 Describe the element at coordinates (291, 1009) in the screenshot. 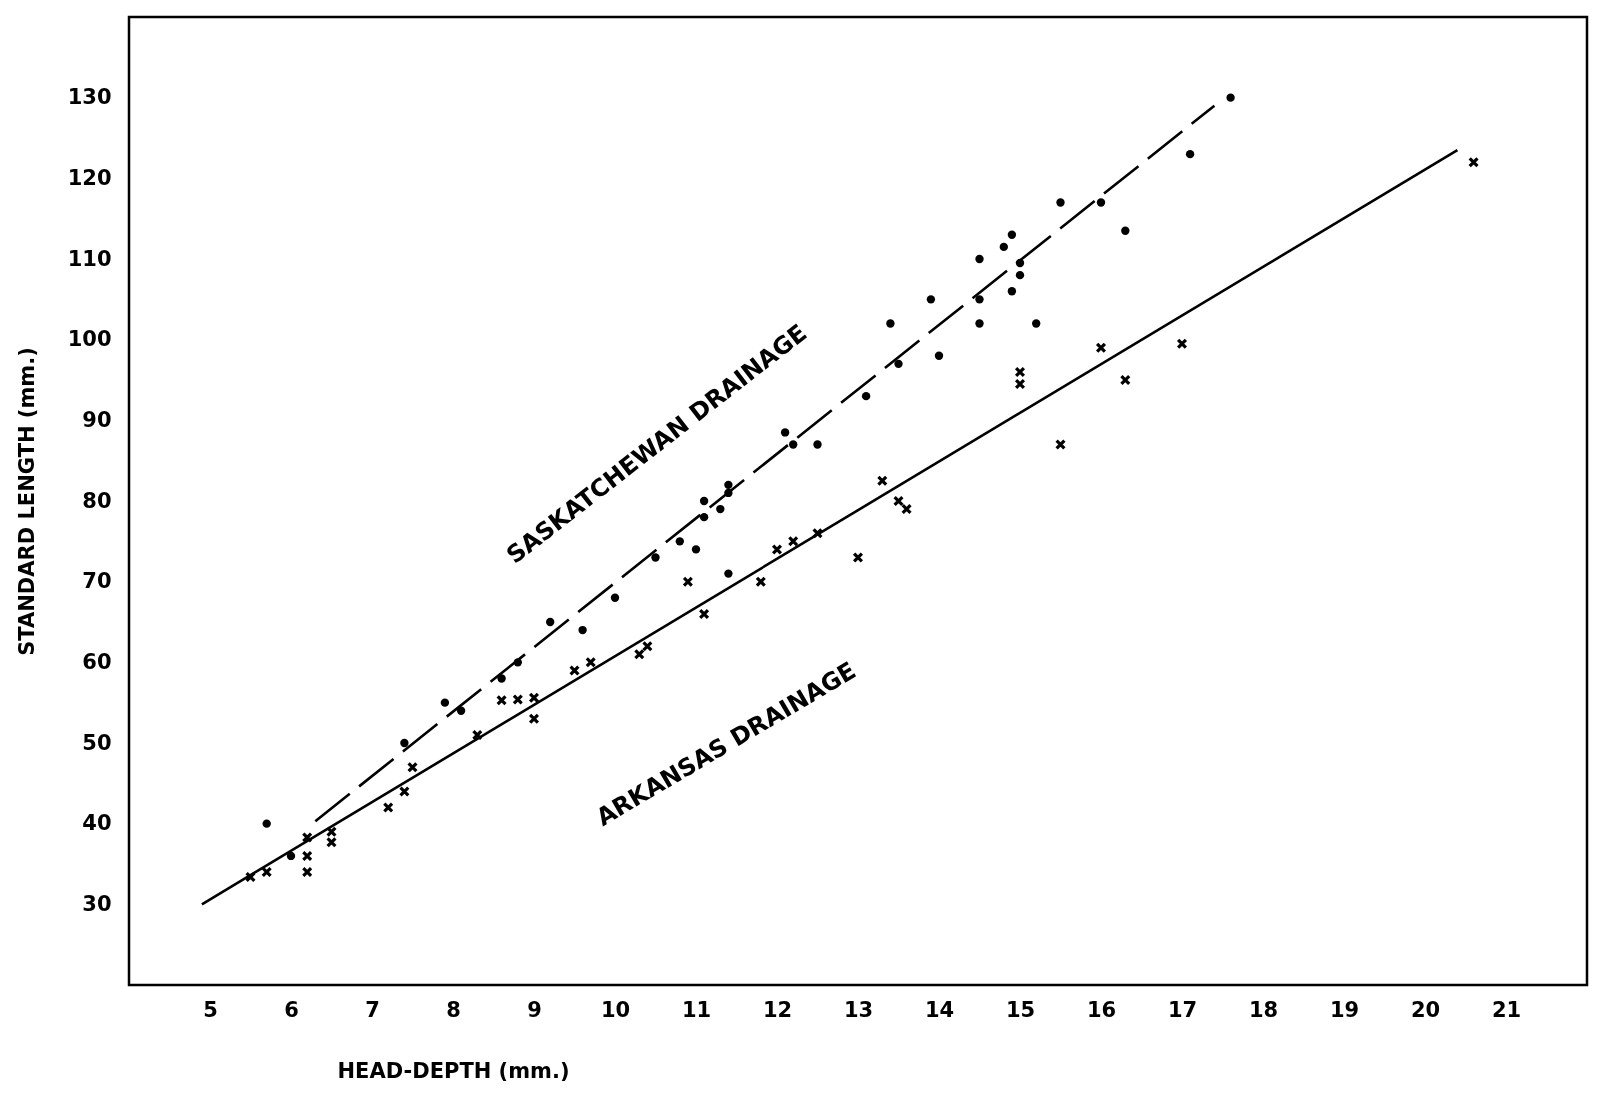

I see `x-tick-label: 6` at that location.